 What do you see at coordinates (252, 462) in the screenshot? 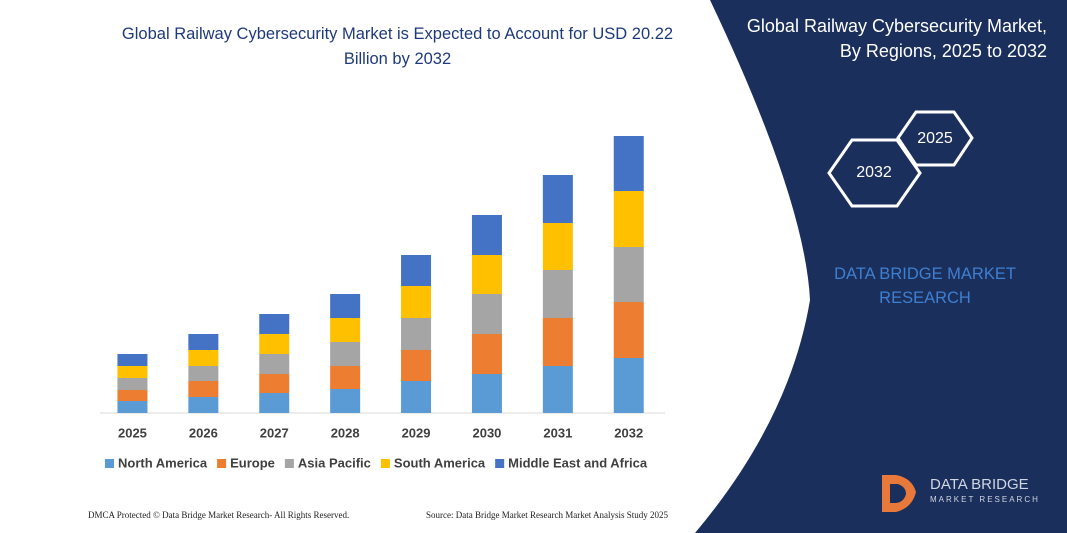
I see `legend-label: Europe` at bounding box center [252, 462].